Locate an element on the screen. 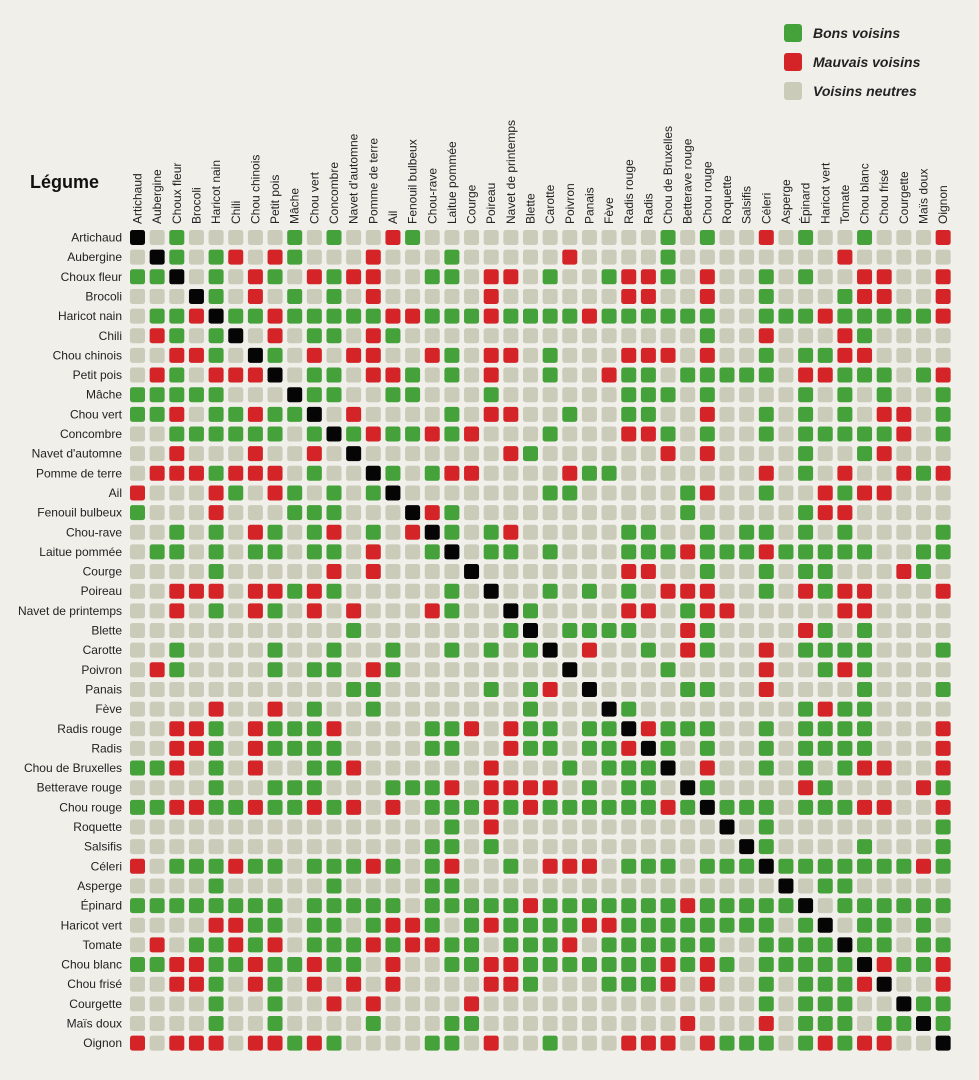  legend-label-neutral: Voisins neutres is located at coordinates (865, 90).